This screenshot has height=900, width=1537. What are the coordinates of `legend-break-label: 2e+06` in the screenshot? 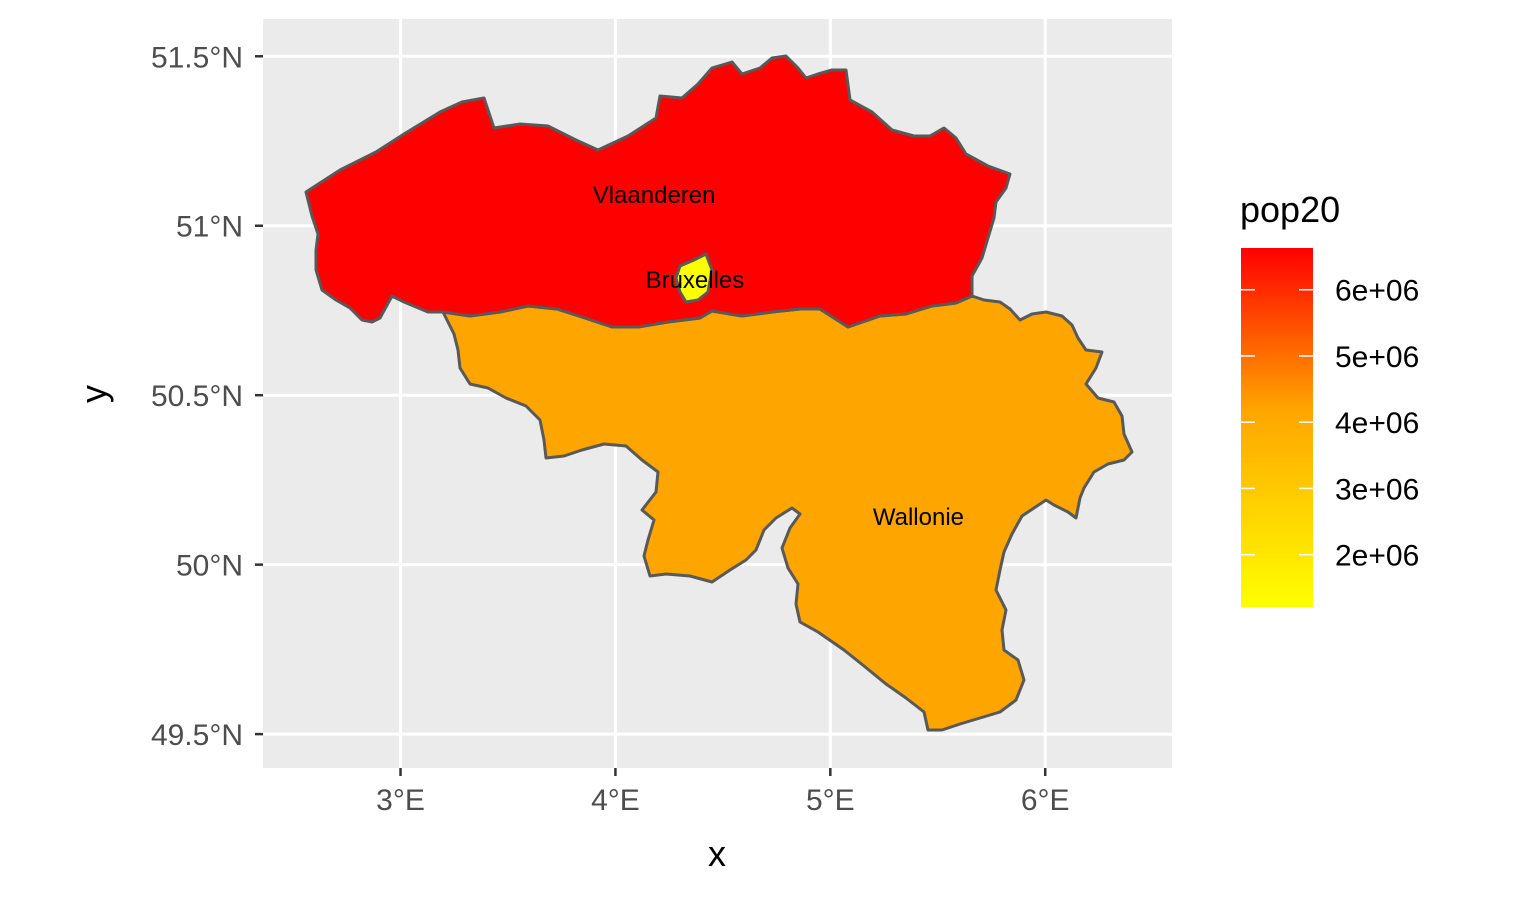 It's located at (1377, 556).